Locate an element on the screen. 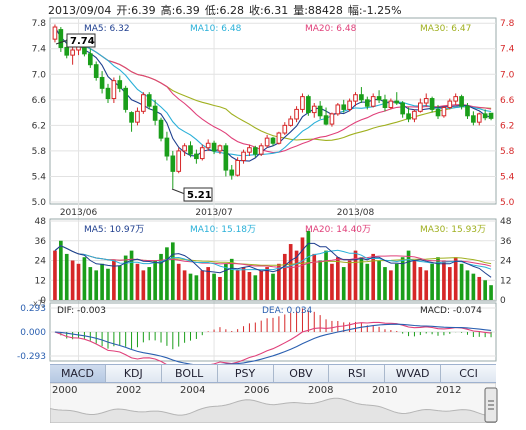 This screenshot has height=430, width=526. volume-tick-left: 0 is located at coordinates (43, 301).